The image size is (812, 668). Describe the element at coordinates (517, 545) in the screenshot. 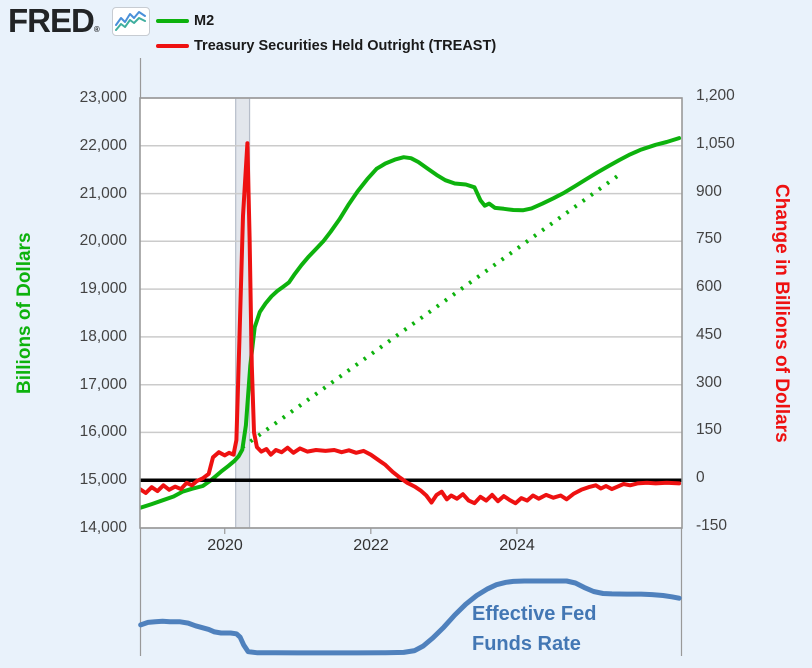

I see `x-tick-2024: 2024` at that location.